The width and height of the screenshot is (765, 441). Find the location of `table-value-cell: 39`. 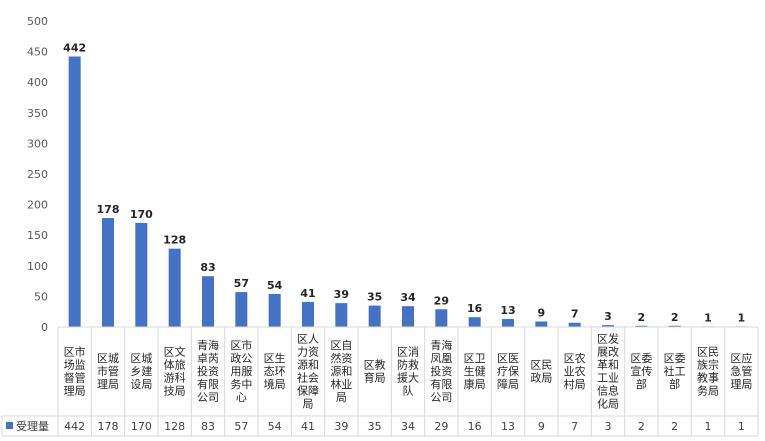

table-value-cell: 39 is located at coordinates (341, 426).